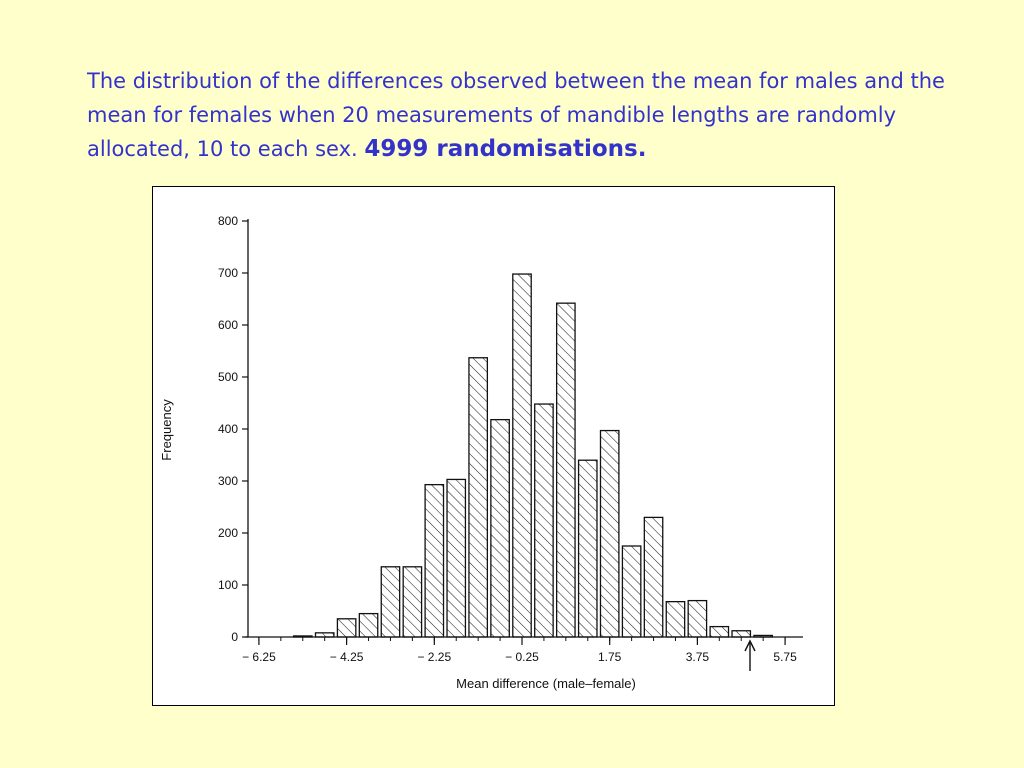  I want to click on y-tick-label: 800, so click(228, 221).